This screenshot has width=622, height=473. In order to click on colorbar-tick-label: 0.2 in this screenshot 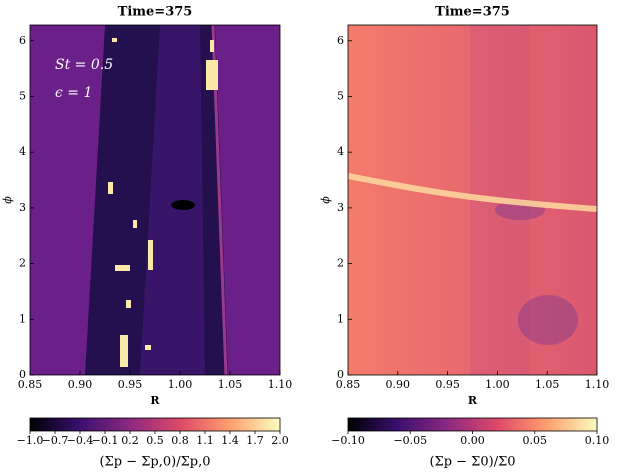, I will do `click(130, 440)`.